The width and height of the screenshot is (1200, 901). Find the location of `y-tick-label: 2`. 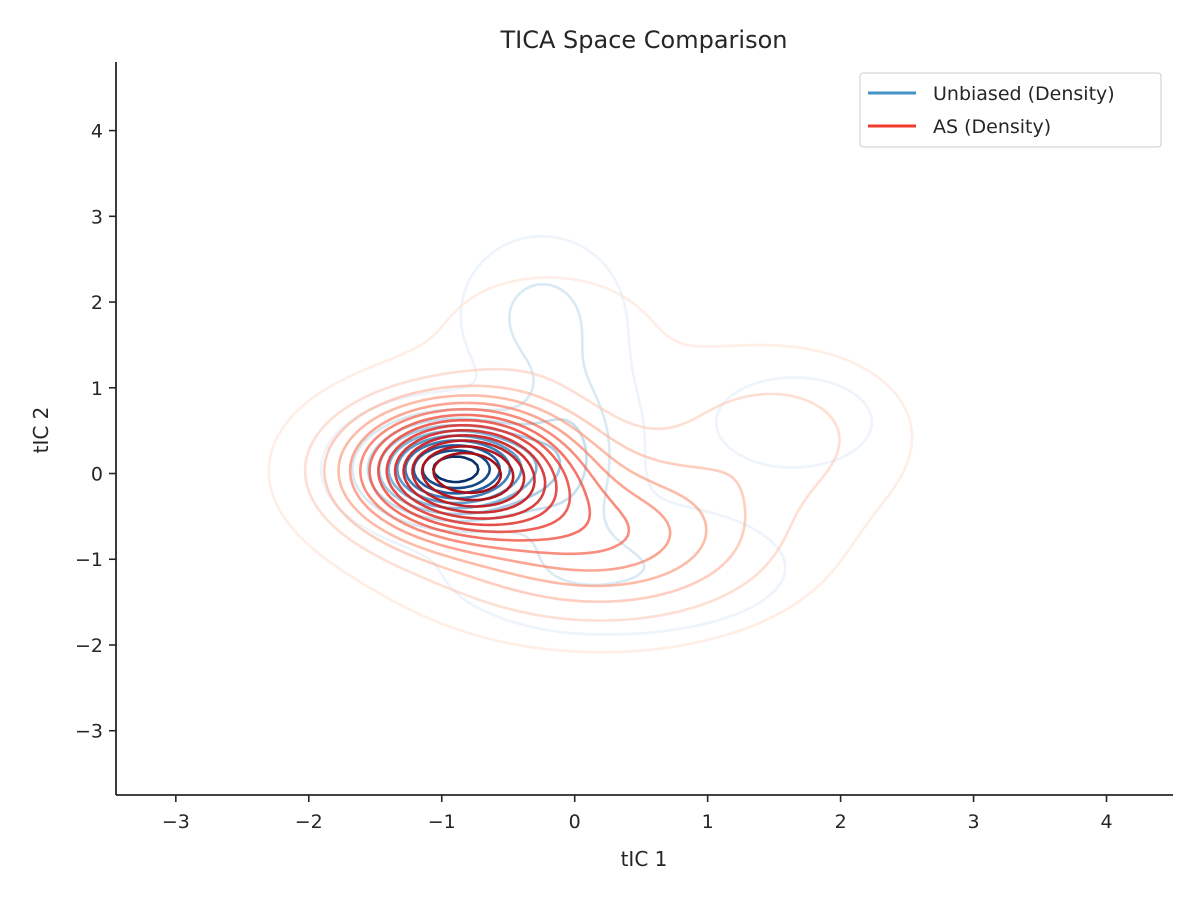

y-tick-label: 2 is located at coordinates (97, 303).